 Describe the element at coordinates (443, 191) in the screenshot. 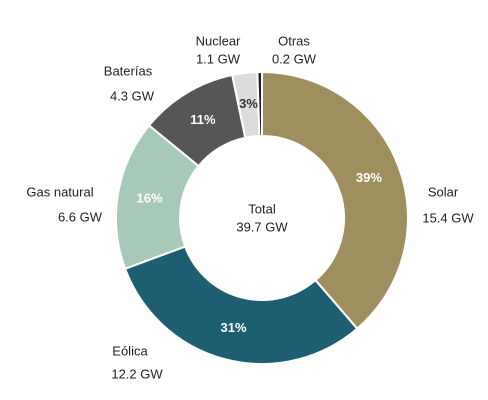

I see `category-label: Solar` at that location.